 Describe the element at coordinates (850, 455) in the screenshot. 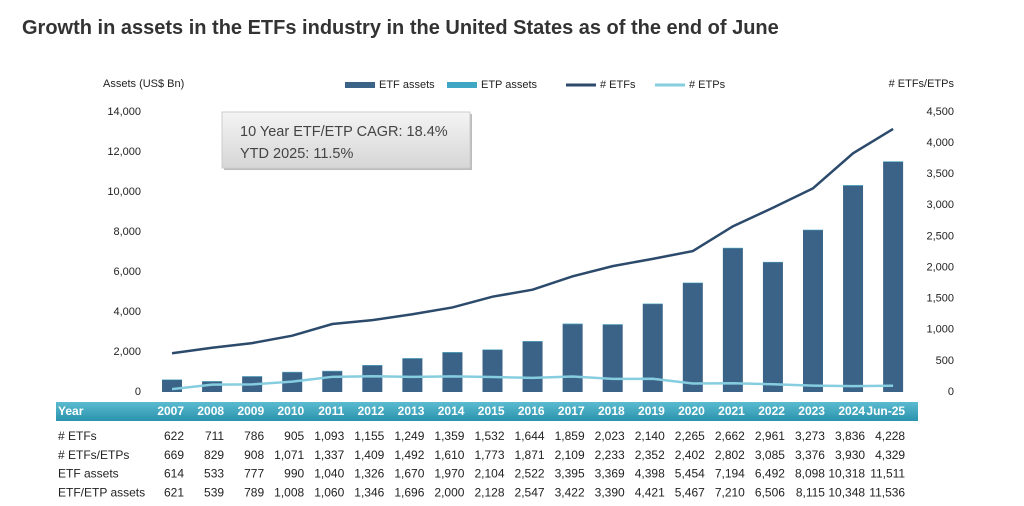

I see `table-cell: 3,930` at that location.